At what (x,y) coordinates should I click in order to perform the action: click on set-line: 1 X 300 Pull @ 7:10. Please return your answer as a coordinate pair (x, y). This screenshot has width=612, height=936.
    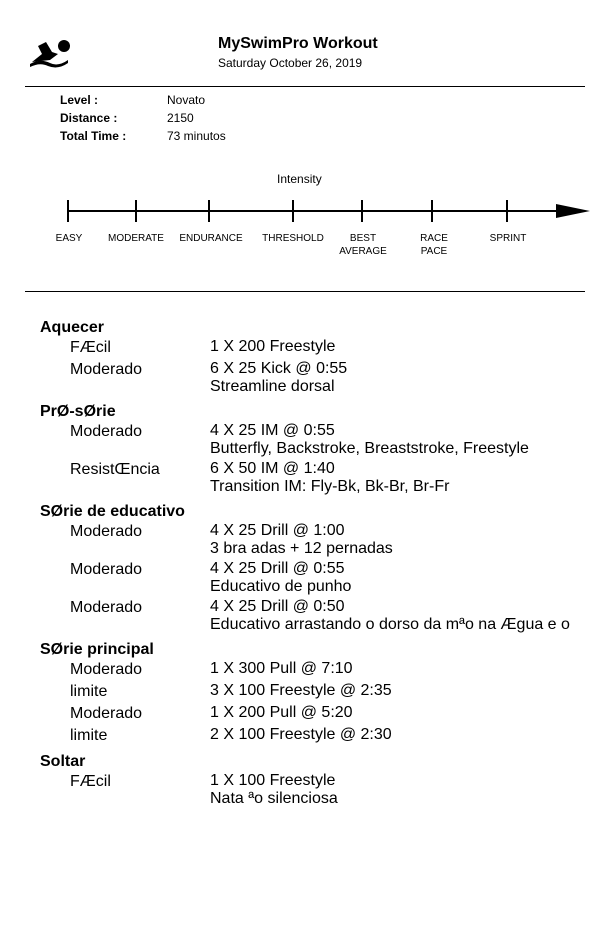
    Looking at the image, I should click on (281, 668).